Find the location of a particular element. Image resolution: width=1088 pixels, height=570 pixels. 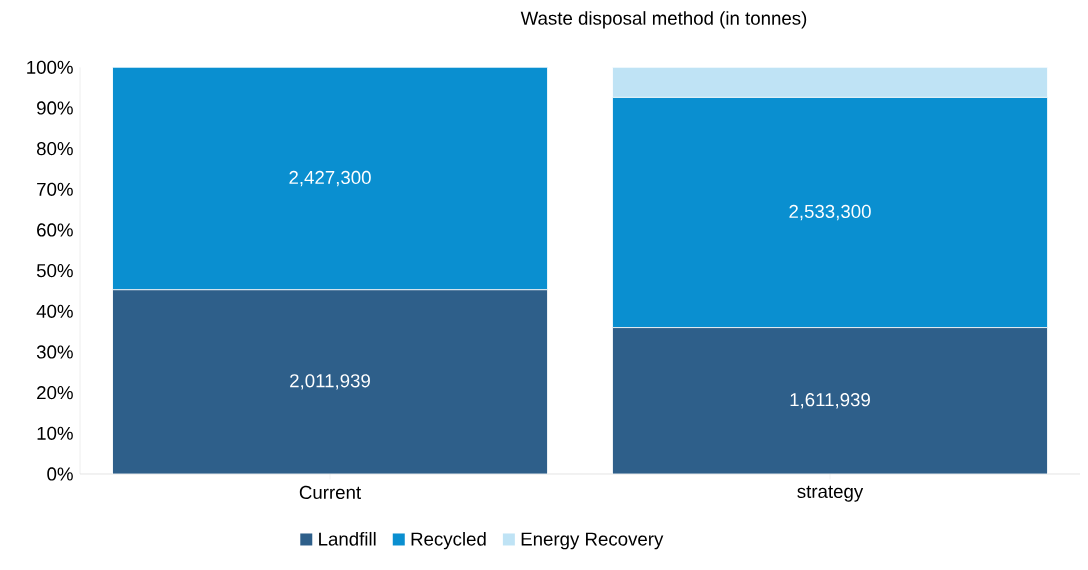

annotation: 2,011,939 is located at coordinates (330, 382).